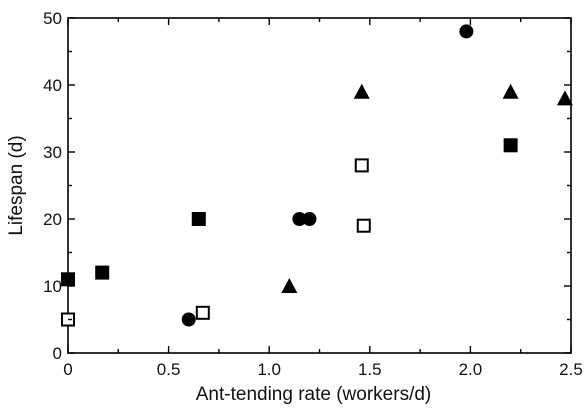 The image size is (585, 408). What do you see at coordinates (52, 18) in the screenshot?
I see `y-tick-label: 50` at bounding box center [52, 18].